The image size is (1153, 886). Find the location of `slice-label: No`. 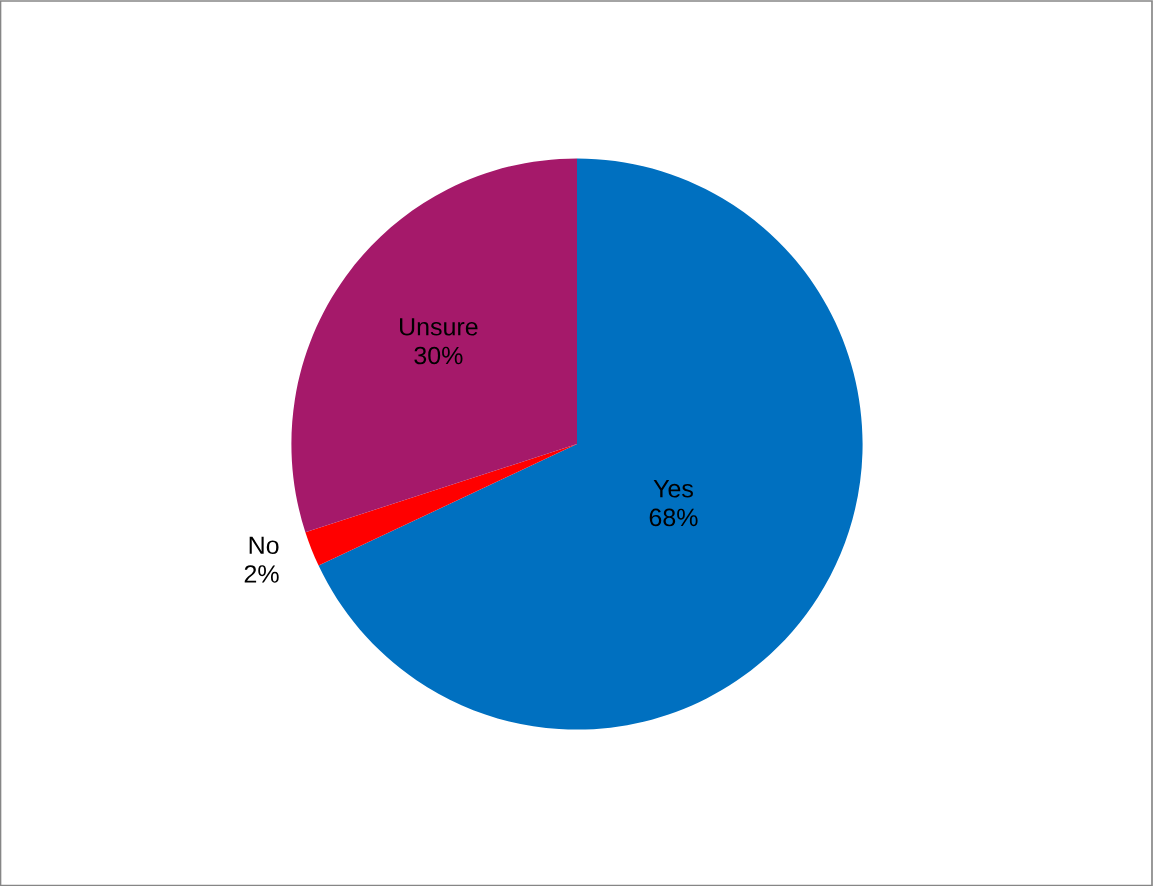

slice-label: No is located at coordinates (264, 545).